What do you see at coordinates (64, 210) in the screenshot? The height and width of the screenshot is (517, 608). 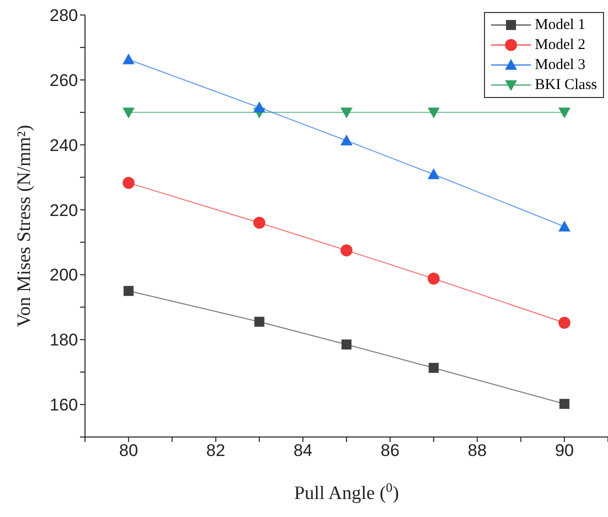 I see `y-tick-label: 220` at bounding box center [64, 210].